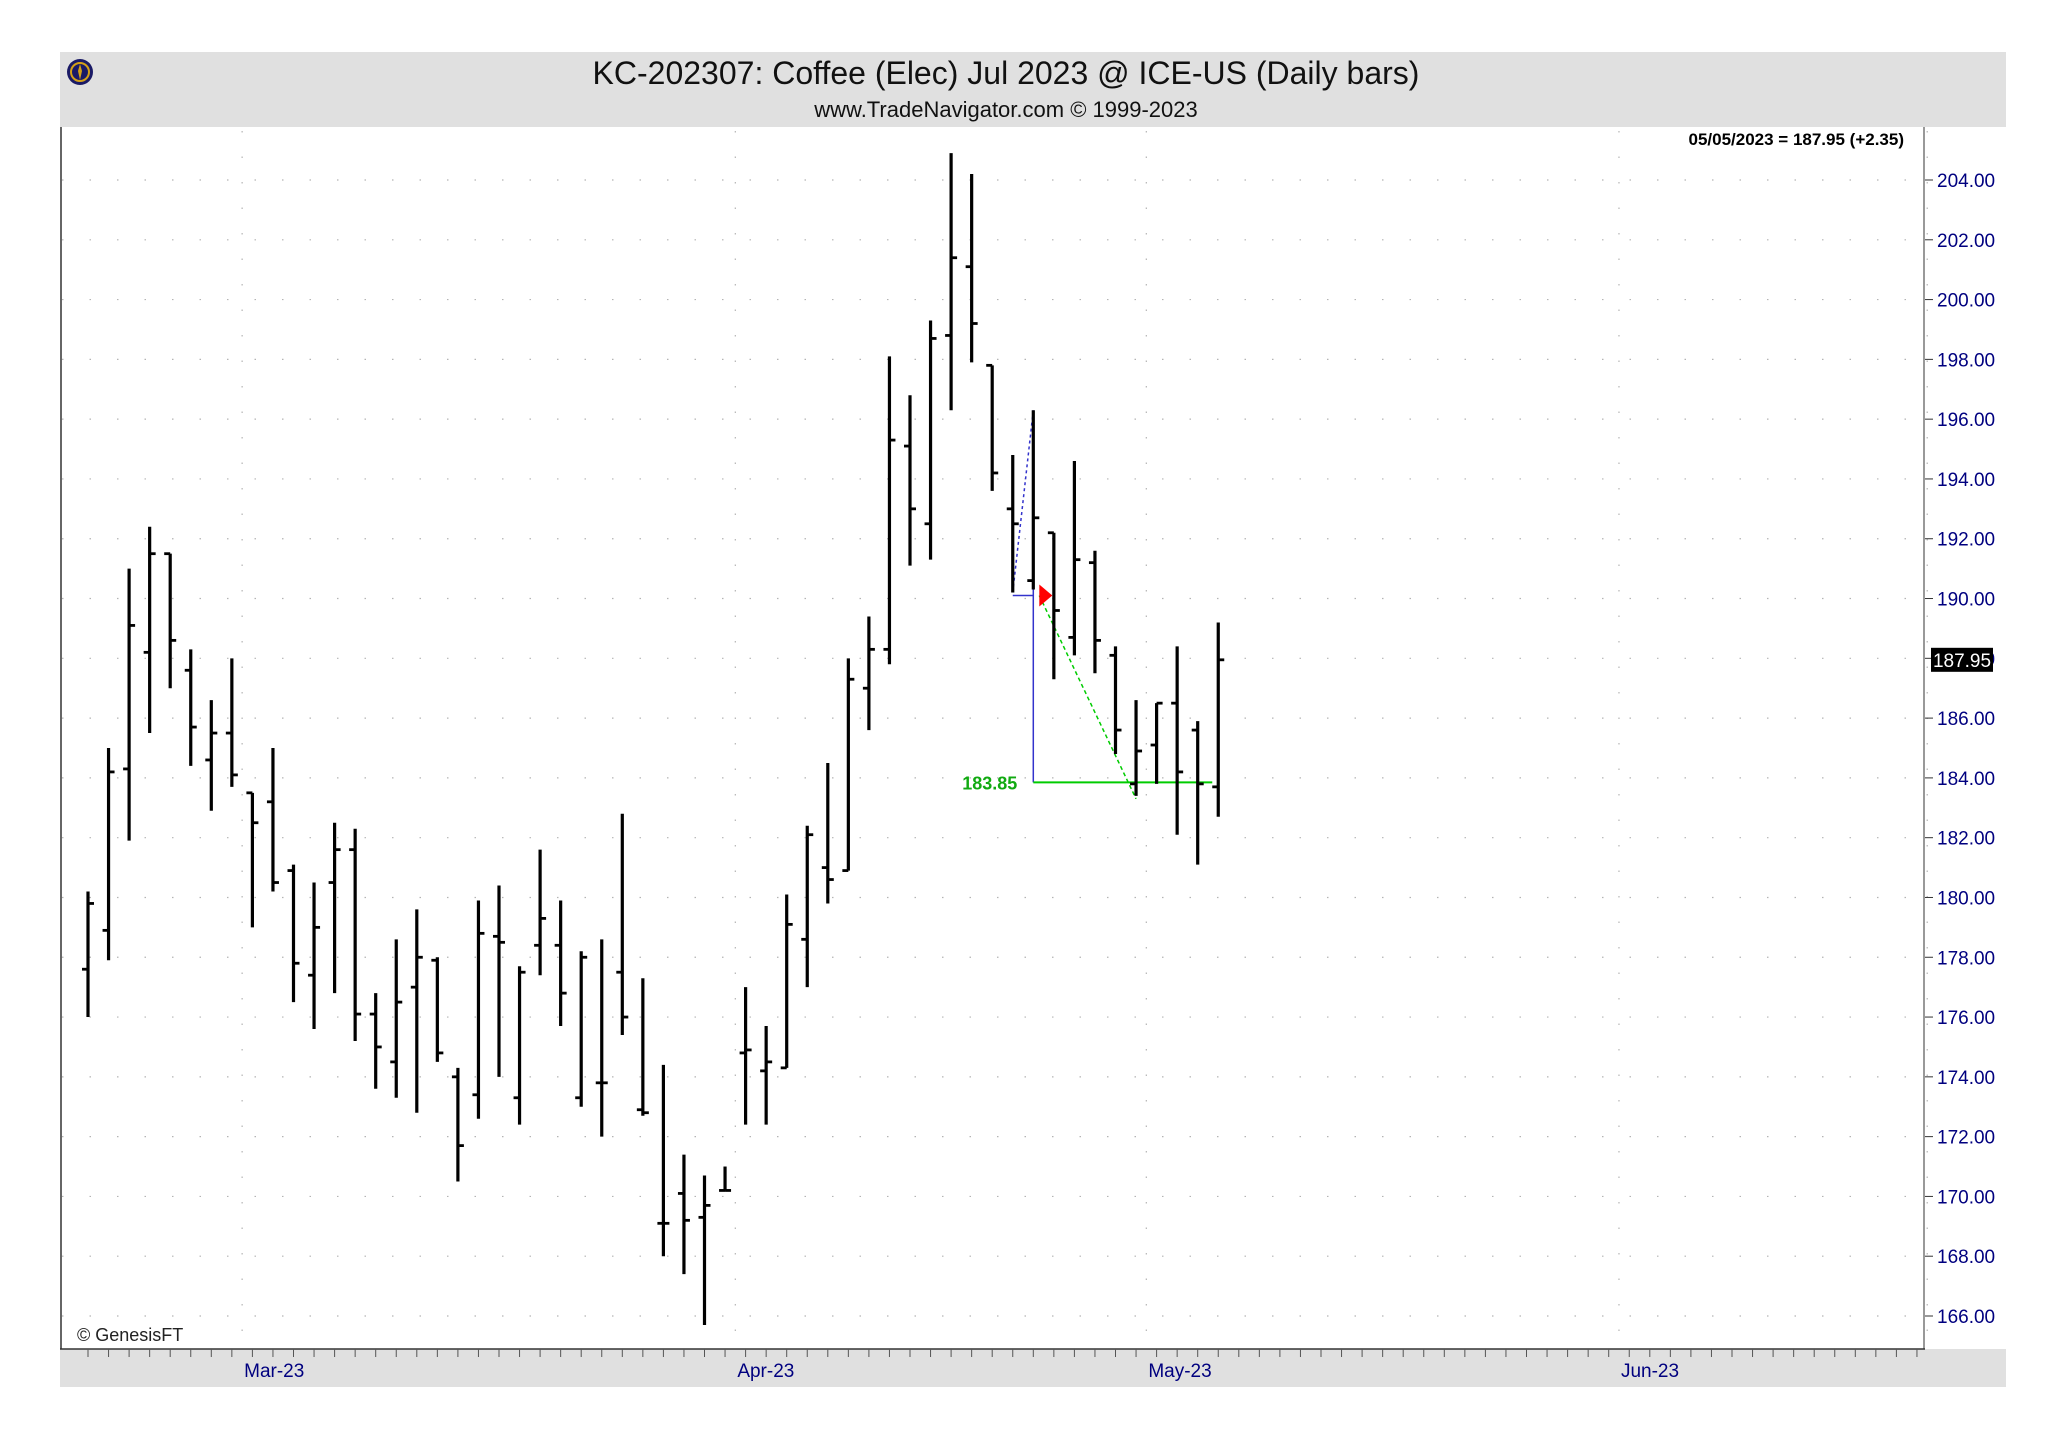 This screenshot has height=1437, width=2048. I want to click on right-axis-background, so click(1965, 738).